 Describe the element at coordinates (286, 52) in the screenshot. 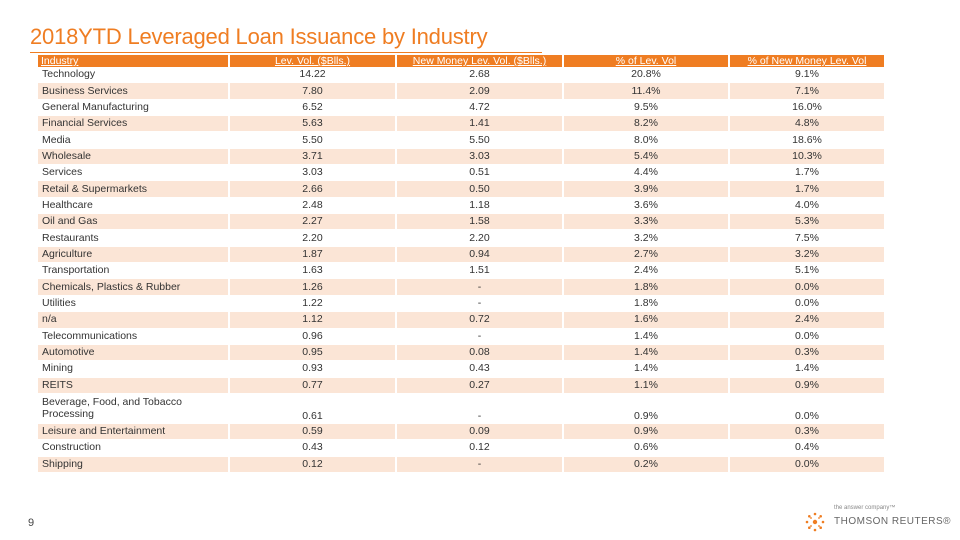

I see `title-underline` at that location.